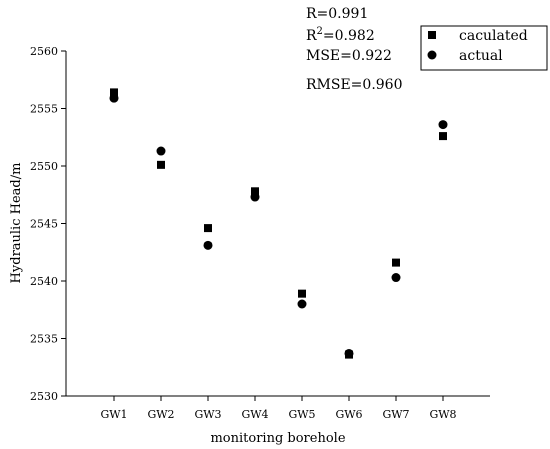 This screenshot has height=449, width=550. Describe the element at coordinates (44, 281) in the screenshot. I see `y-tick-label: 2540` at that location.